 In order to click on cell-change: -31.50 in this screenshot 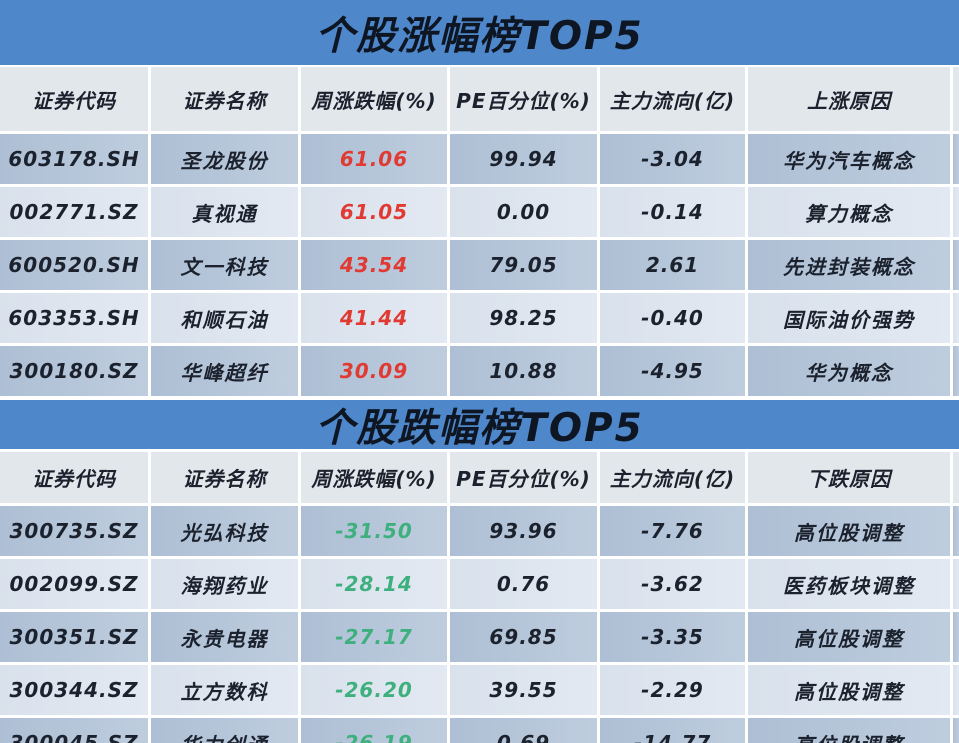, I will do `click(374, 531)`.